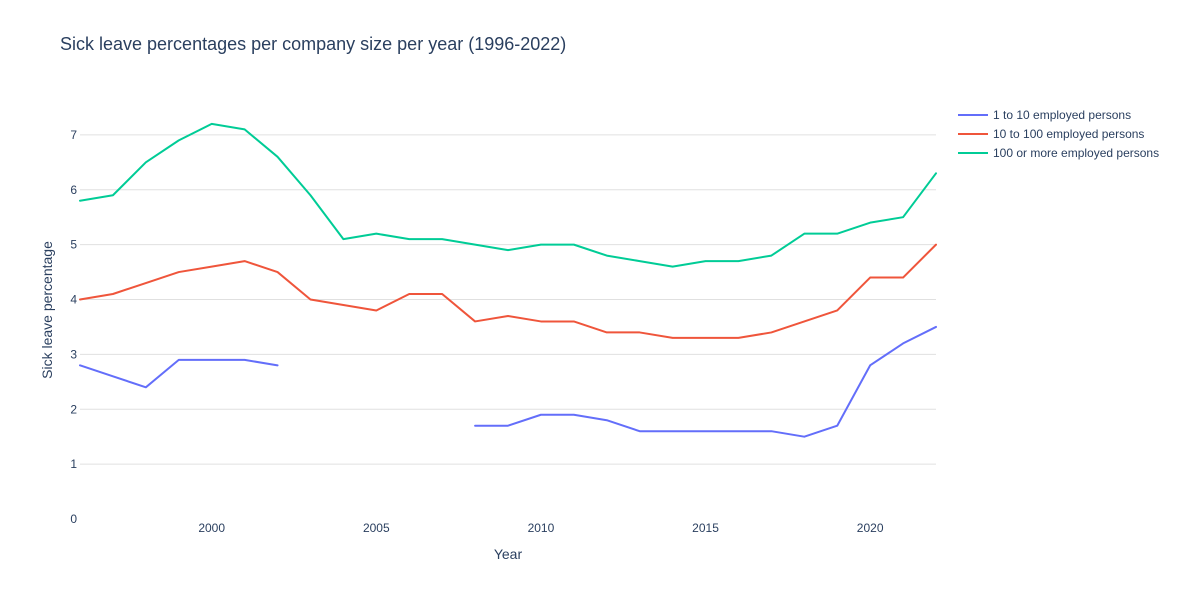  Describe the element at coordinates (73, 327) in the screenshot. I see `y-axis-ticks: 0 1 2 3 4 5 6 7` at that location.